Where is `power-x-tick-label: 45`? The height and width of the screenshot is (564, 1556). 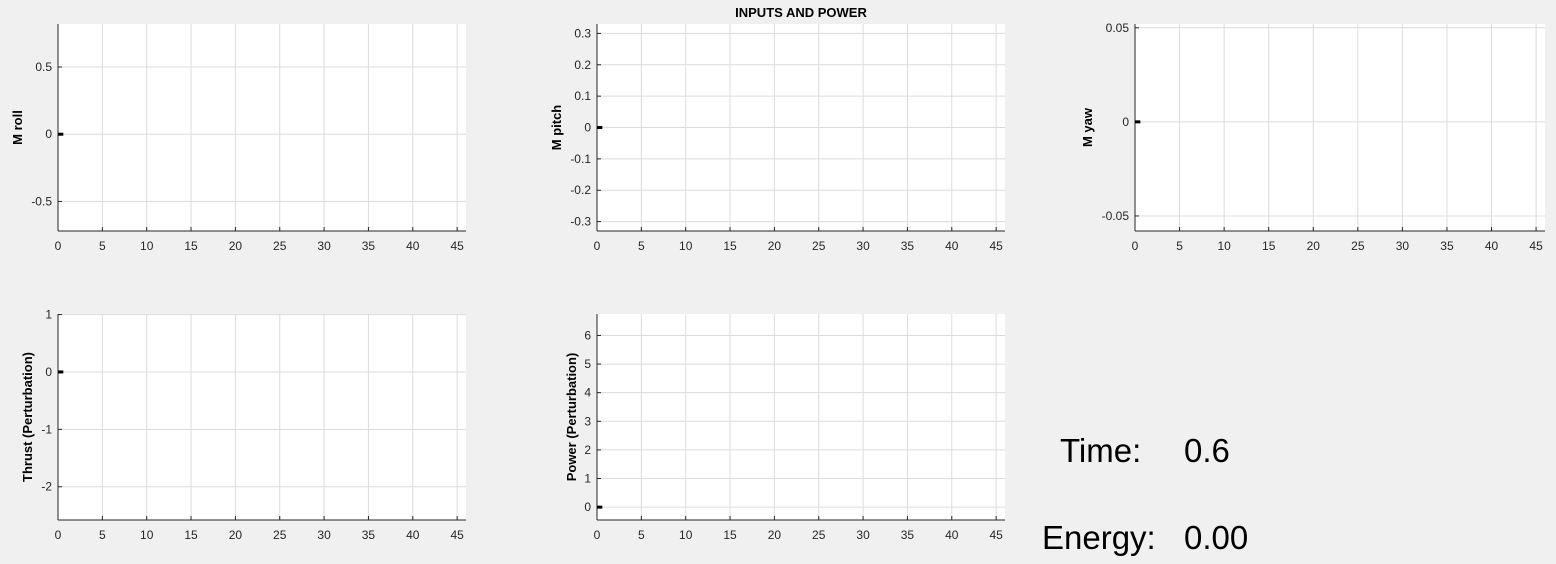
power-x-tick-label: 45 is located at coordinates (996, 535).